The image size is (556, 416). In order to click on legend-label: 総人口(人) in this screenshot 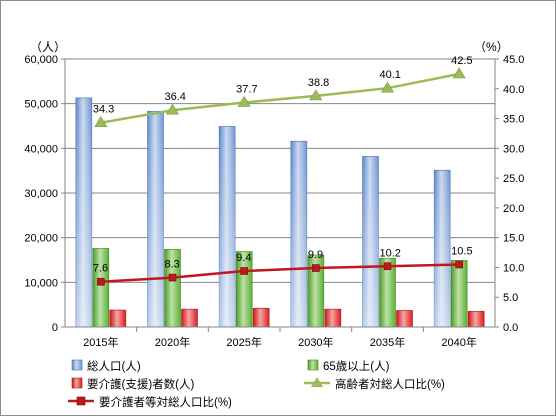, I will do `click(114, 366)`.